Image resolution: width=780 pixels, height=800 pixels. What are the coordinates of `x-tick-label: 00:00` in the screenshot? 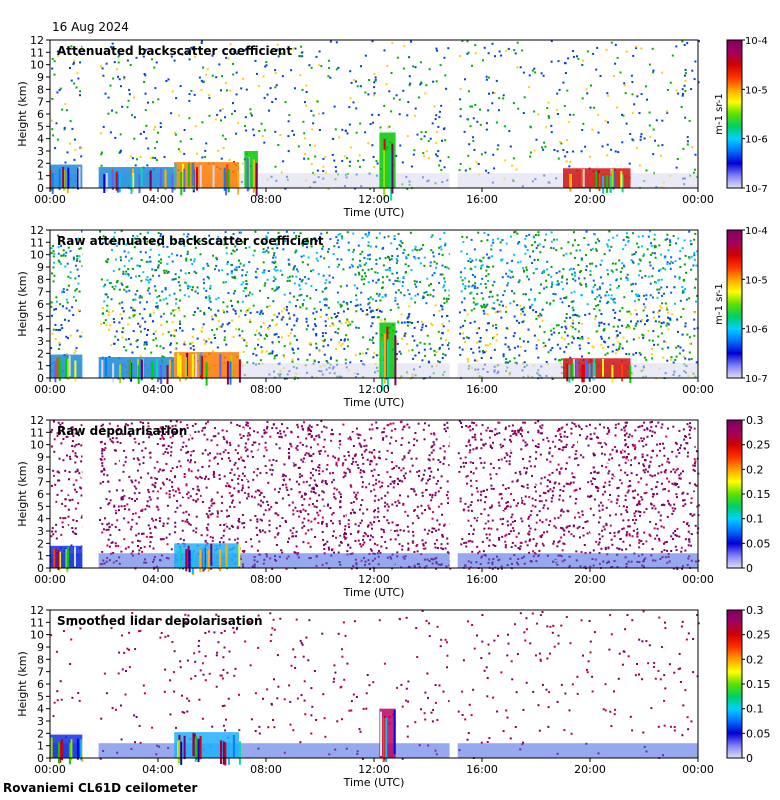 It's located at (698, 199).